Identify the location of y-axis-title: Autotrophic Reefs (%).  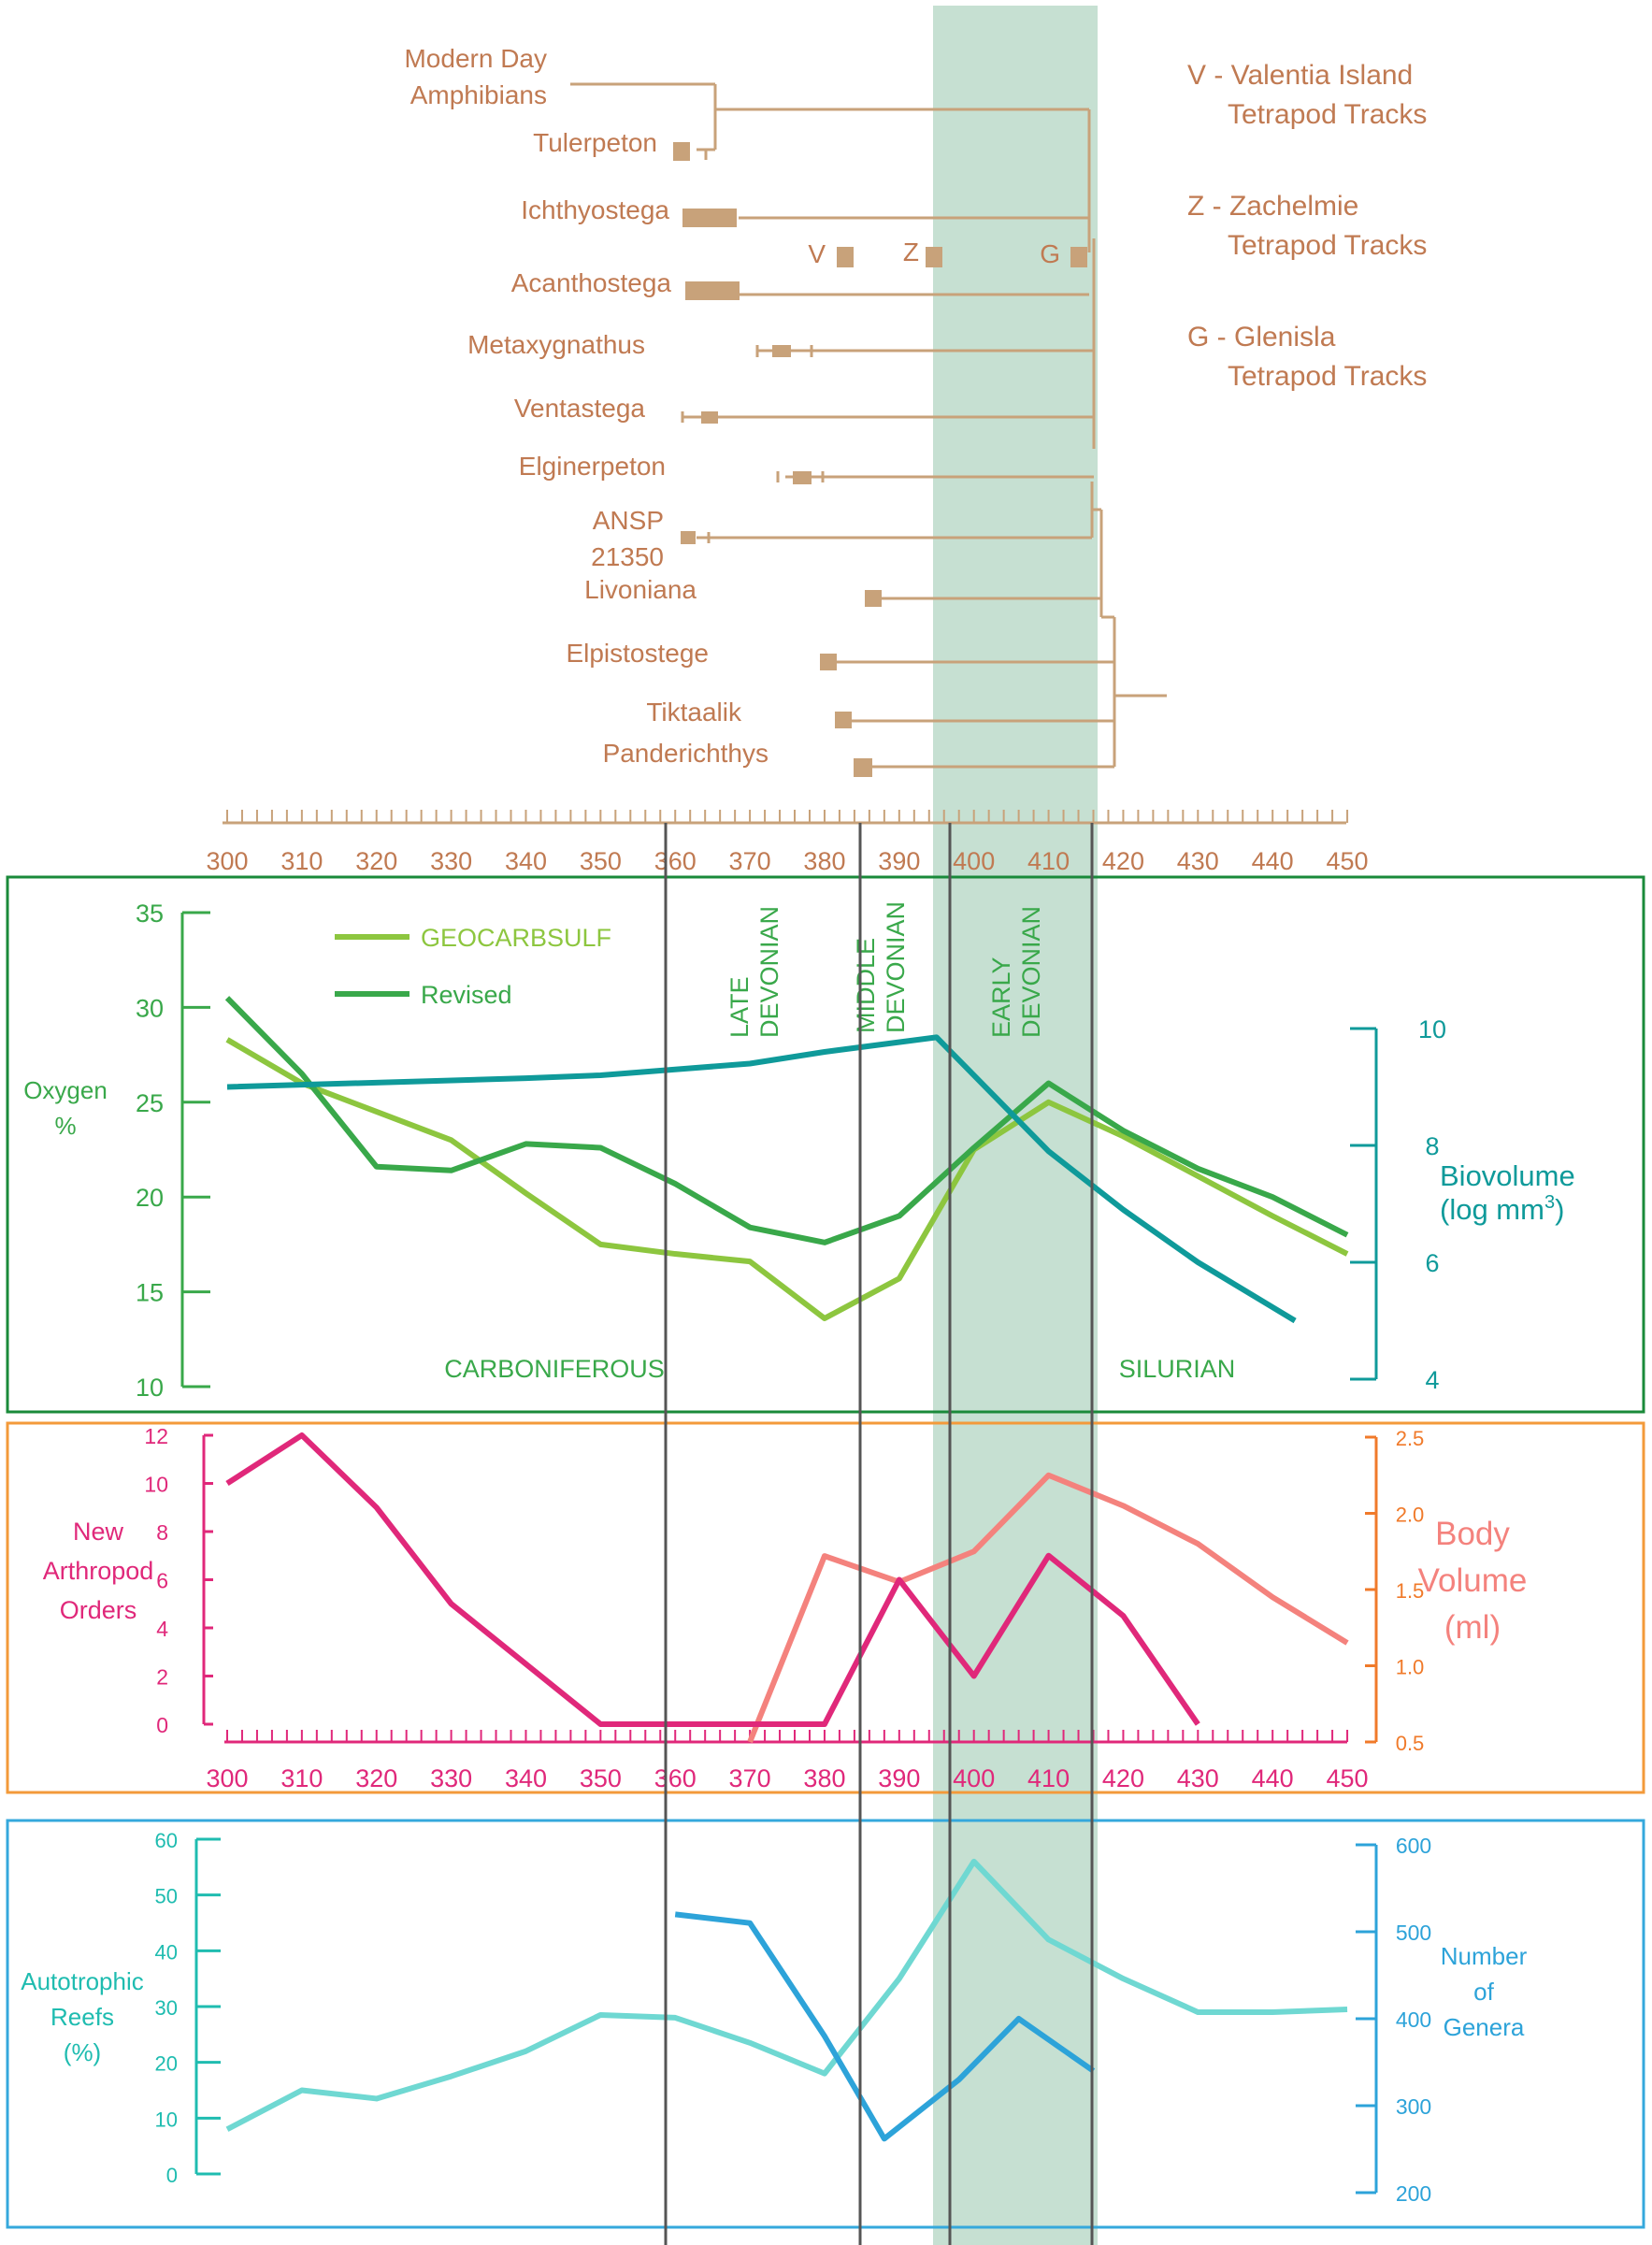
(82, 2016).